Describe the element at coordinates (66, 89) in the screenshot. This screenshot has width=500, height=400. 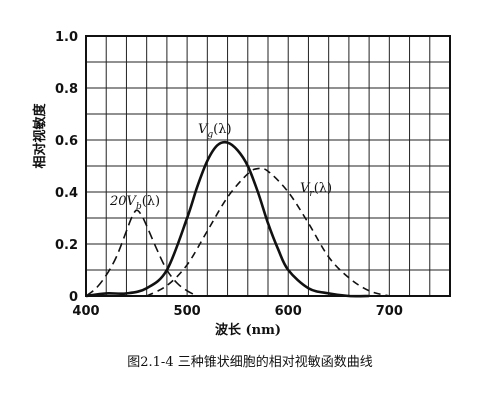
I see `y-tick-label: 0.8` at that location.